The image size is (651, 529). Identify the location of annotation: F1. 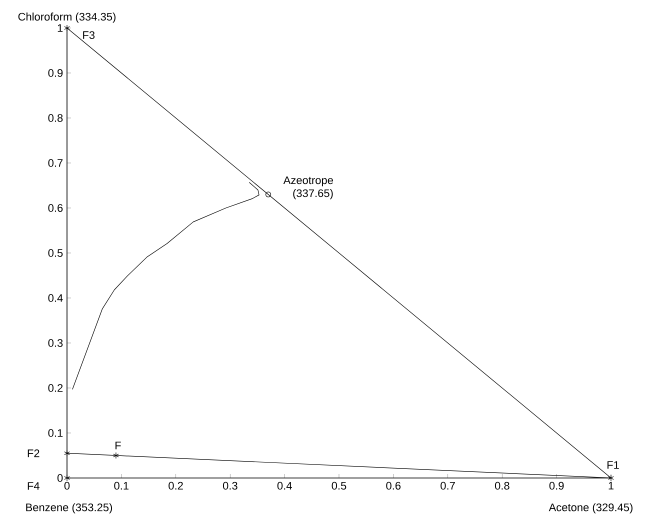
(613, 465).